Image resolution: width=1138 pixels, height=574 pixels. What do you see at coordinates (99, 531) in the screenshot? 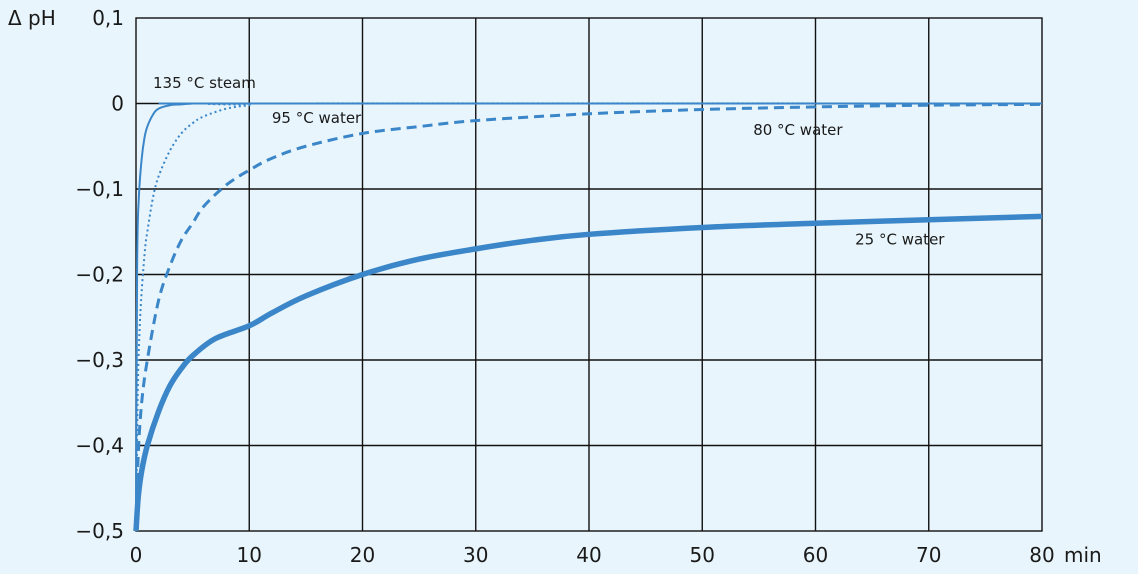
I see `y-tick-label: −0,5` at bounding box center [99, 531].